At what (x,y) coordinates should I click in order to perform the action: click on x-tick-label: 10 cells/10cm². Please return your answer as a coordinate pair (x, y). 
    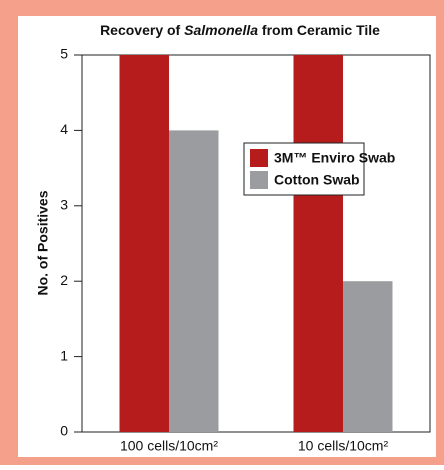
    Looking at the image, I should click on (343, 446).